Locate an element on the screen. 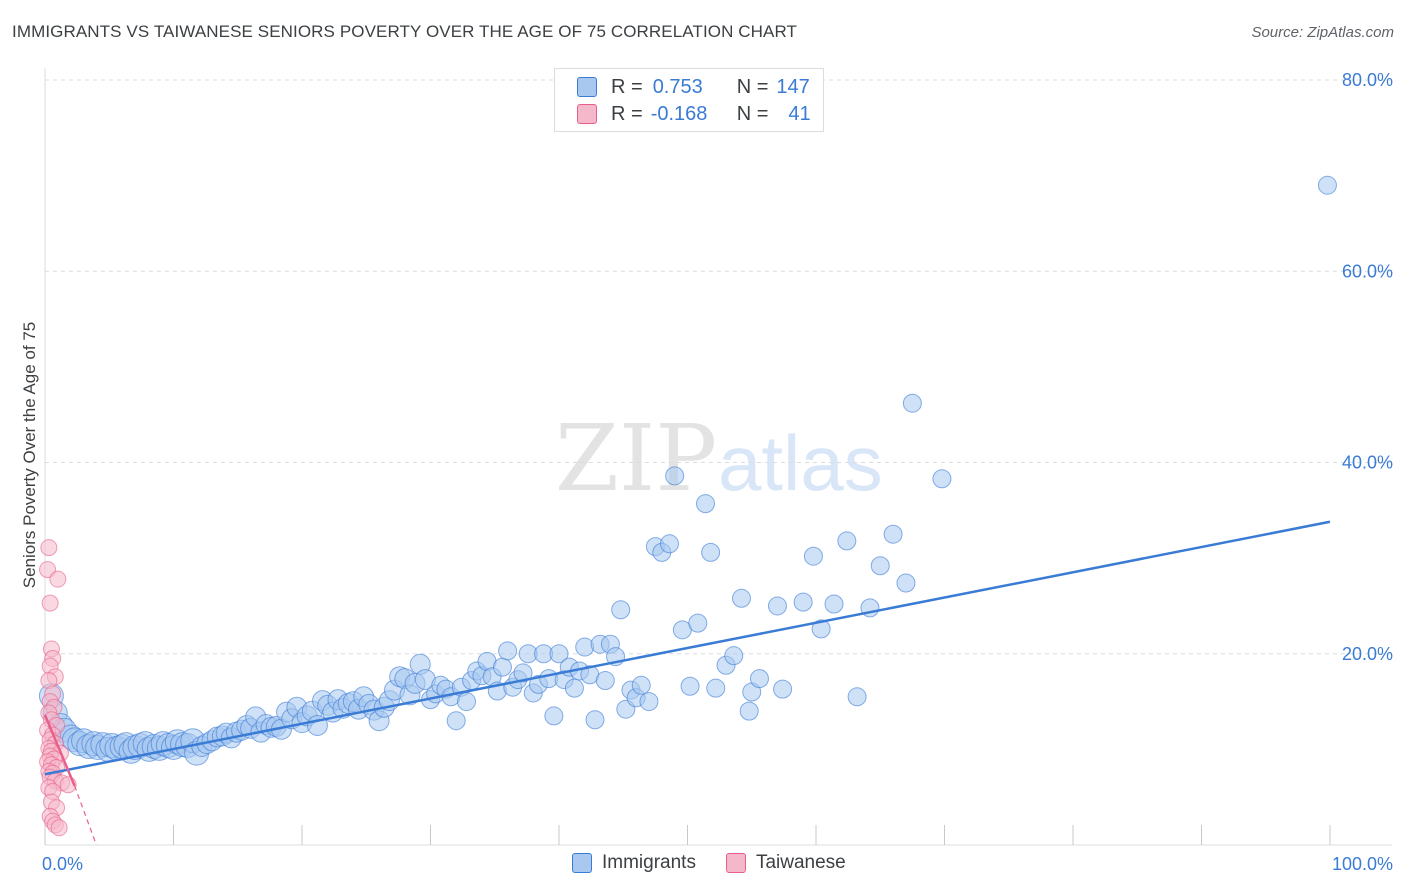 This screenshot has width=1406, height=892. source-label: Source: ZipAtlas.com is located at coordinates (1322, 32).